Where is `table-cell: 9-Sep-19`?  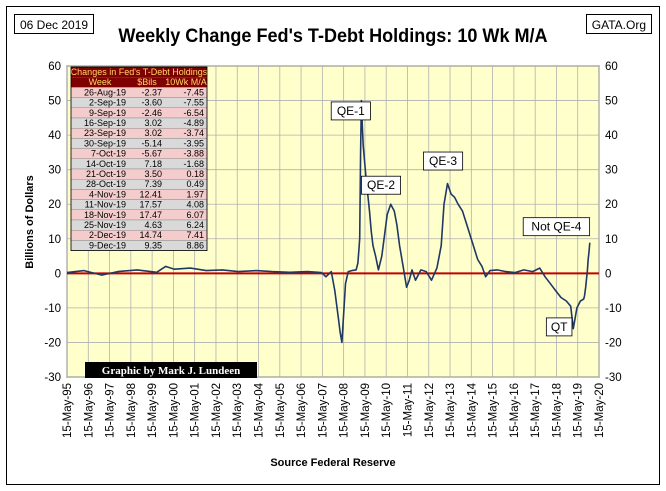 table-cell: 9-Sep-19 is located at coordinates (107, 113).